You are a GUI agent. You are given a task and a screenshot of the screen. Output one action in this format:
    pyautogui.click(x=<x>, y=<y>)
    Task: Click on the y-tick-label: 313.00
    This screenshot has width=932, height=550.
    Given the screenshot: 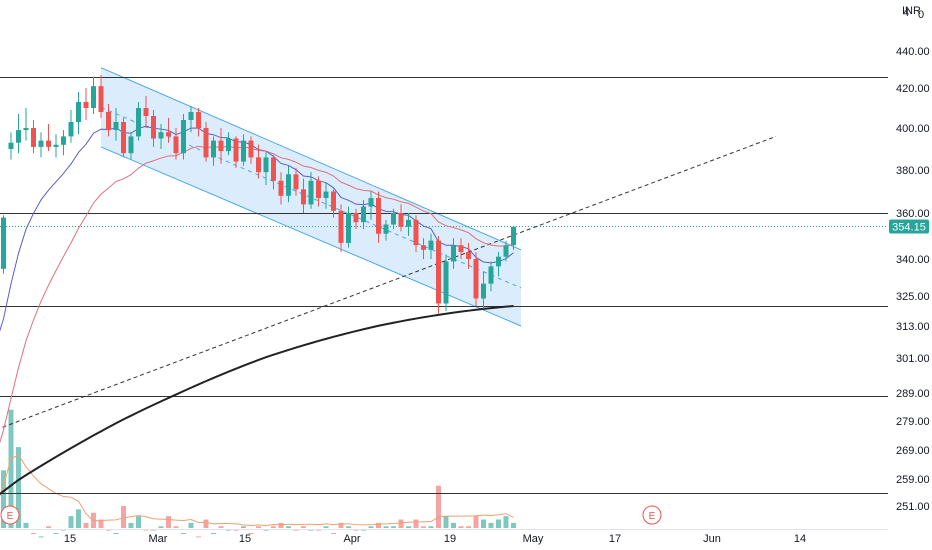 What is the action you would take?
    pyautogui.click(x=913, y=327)
    